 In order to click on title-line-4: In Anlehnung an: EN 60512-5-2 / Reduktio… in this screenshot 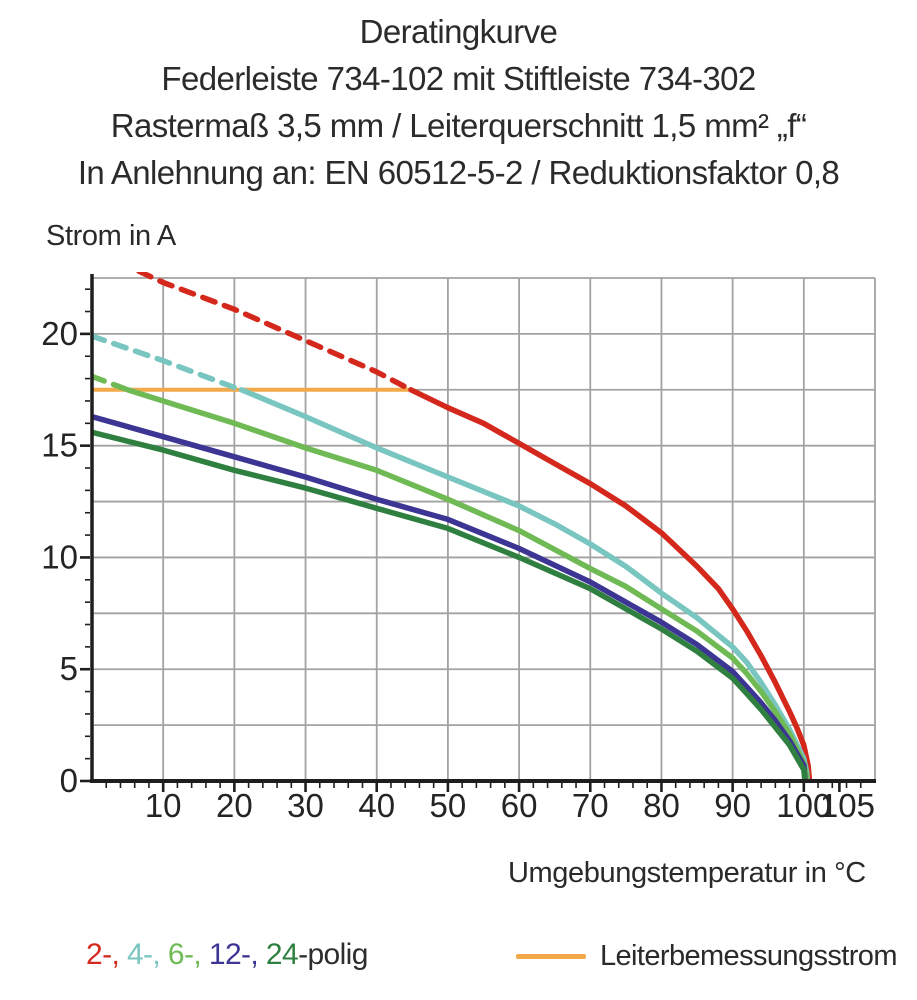, I will do `click(458, 172)`.